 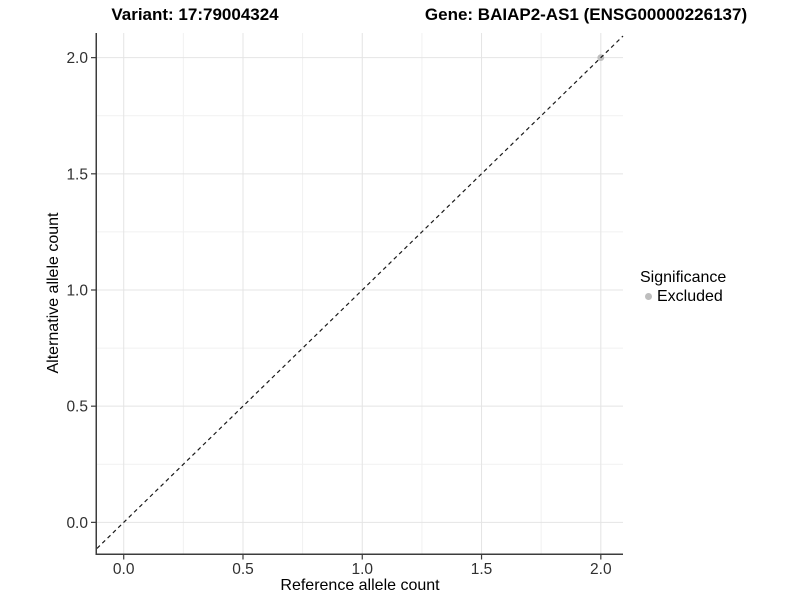 What do you see at coordinates (362, 569) in the screenshot?
I see `x-tick-label: 1.0` at bounding box center [362, 569].